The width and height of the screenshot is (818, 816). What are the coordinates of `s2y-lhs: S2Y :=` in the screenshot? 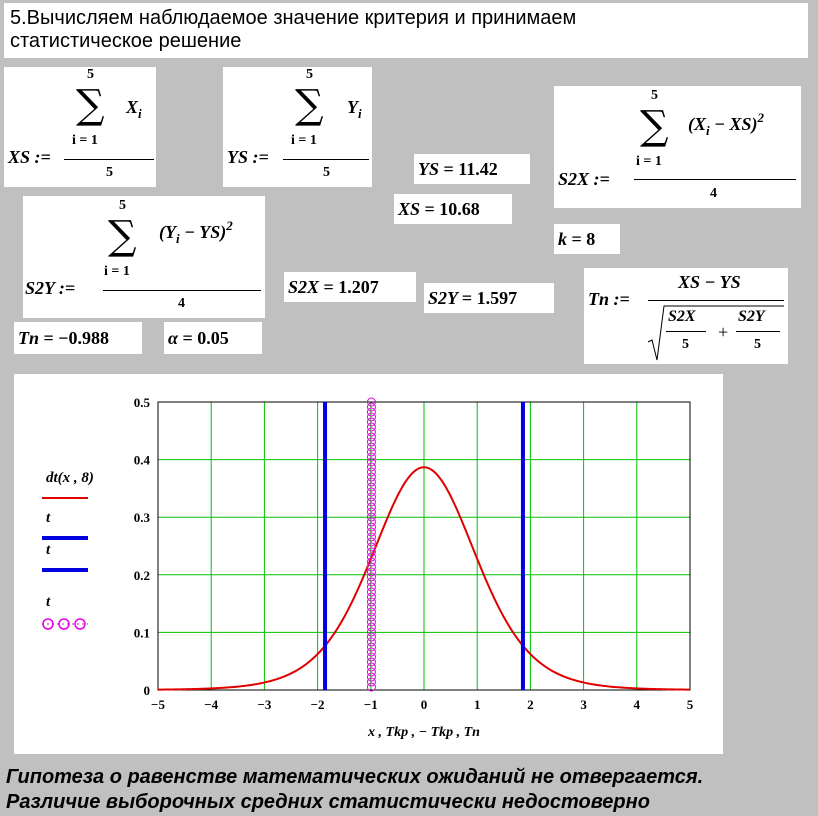 It's located at (50, 288).